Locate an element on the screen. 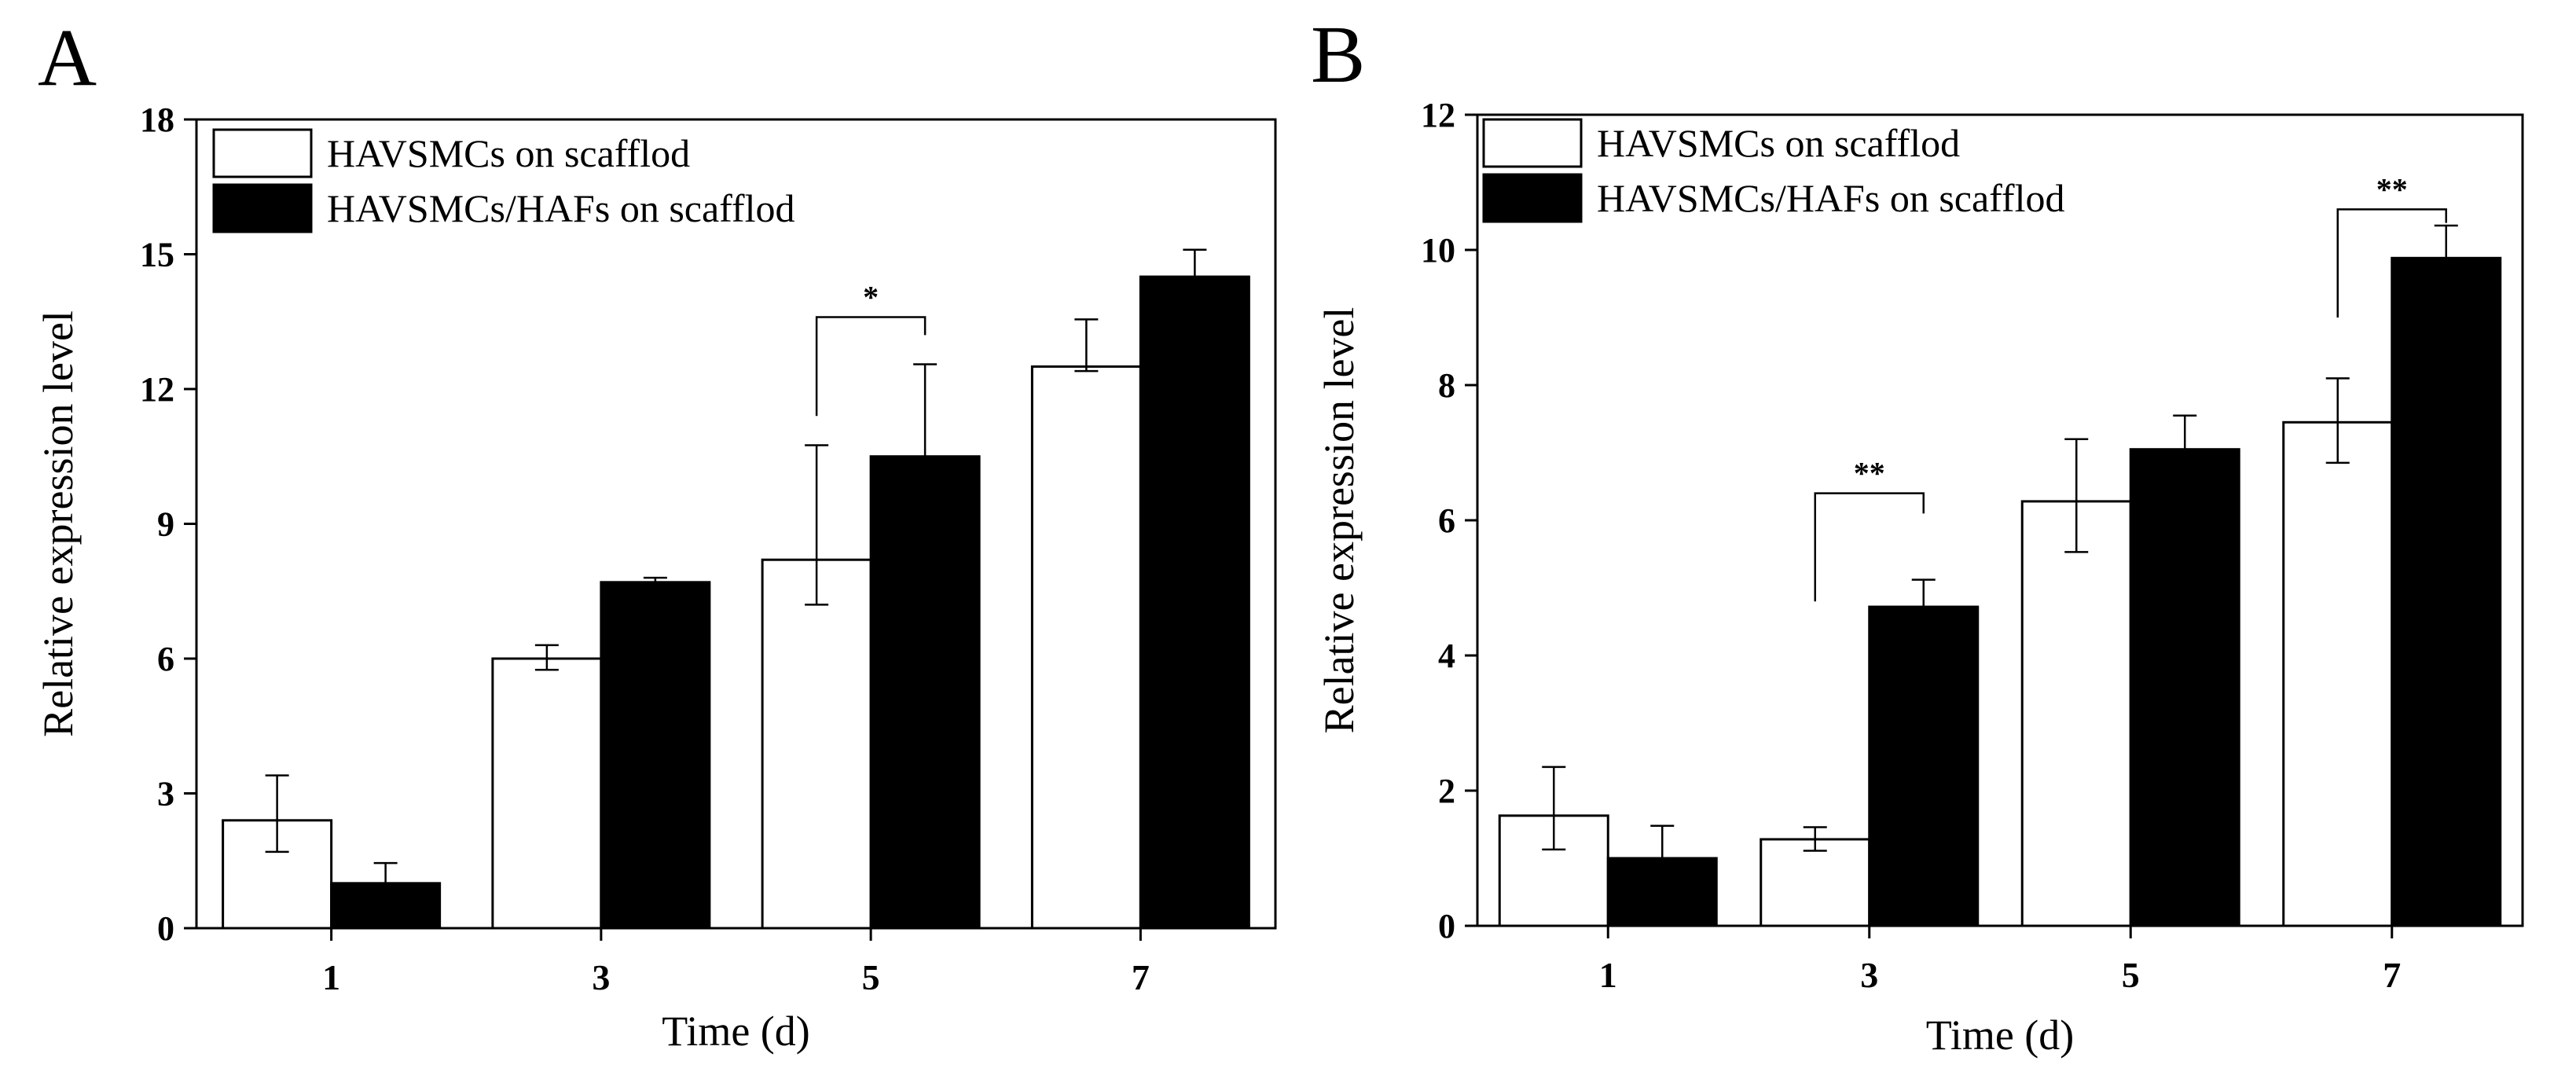  y-tick-label: 4 is located at coordinates (1446, 656).